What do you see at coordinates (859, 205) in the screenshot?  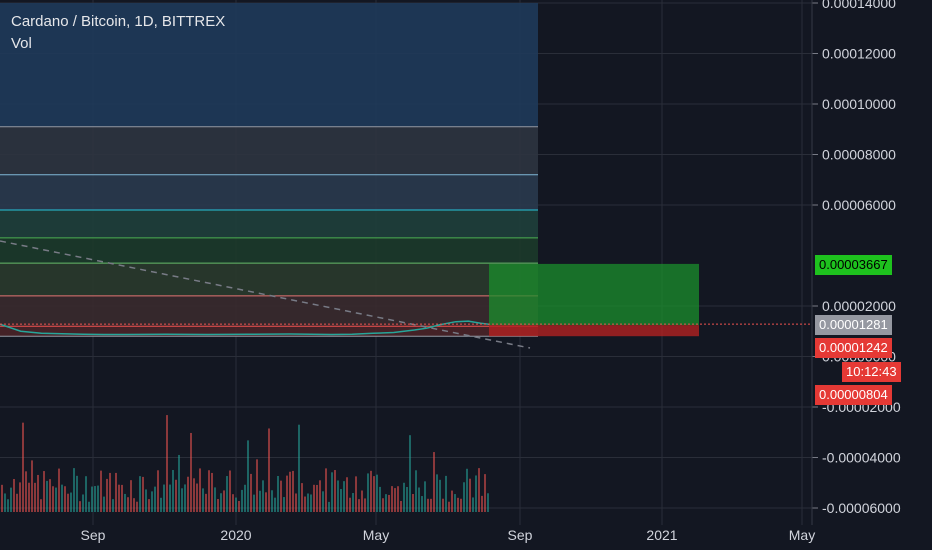 I see `y-tick-label-4: 0.00006000` at bounding box center [859, 205].